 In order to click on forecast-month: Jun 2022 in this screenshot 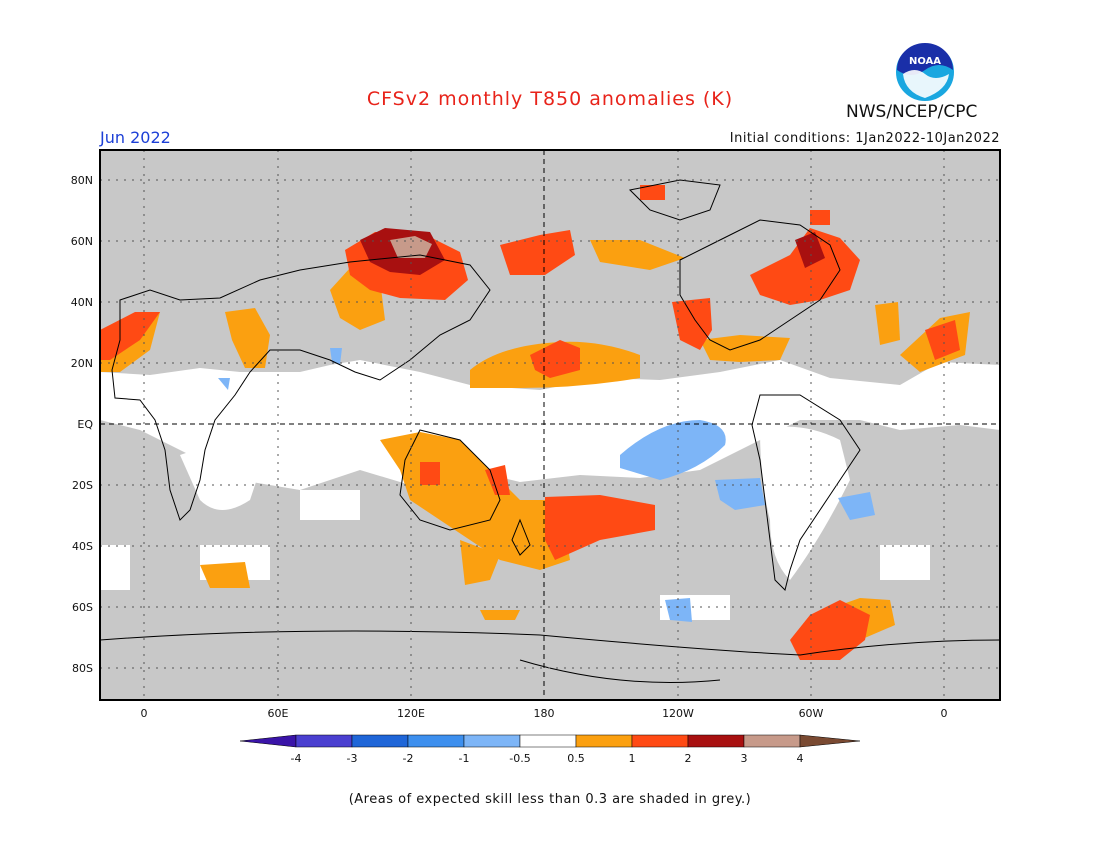, I will do `click(135, 137)`.